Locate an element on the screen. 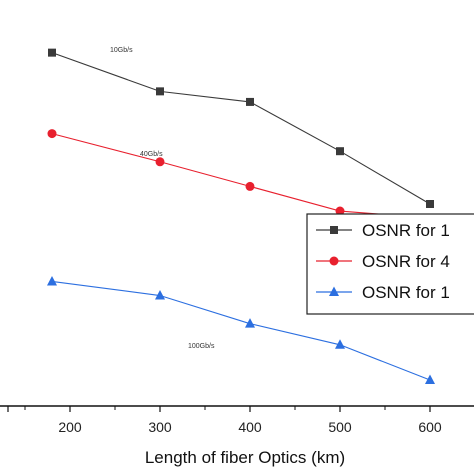 This screenshot has width=474, height=474. series-annotation: 100Gb/s is located at coordinates (201, 346).